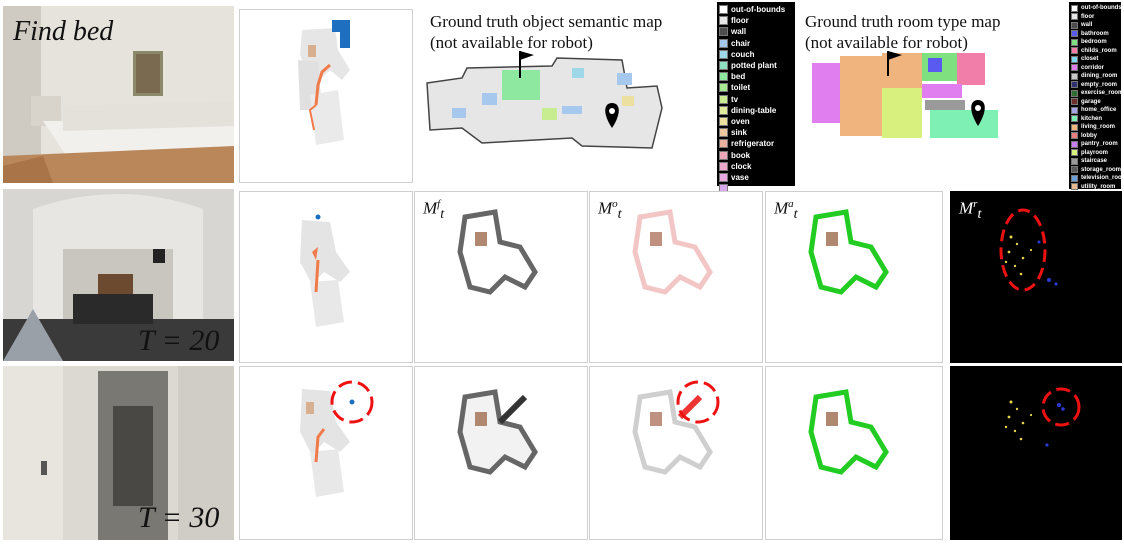  I want to click on object-legend-item: potted plant, so click(756, 65).